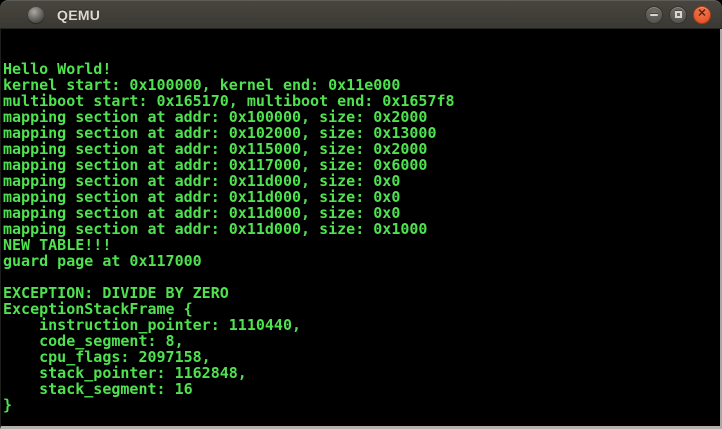  Describe the element at coordinates (125, 373) in the screenshot. I see `terminal-line: stack_pointer: 1162848,` at that location.